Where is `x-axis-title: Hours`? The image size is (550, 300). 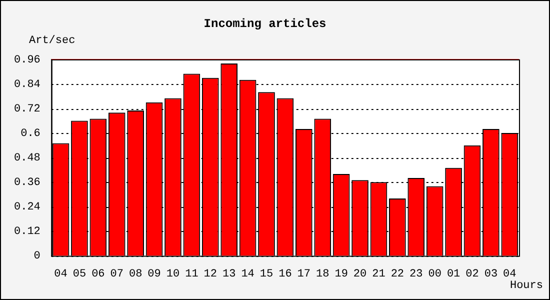
x-axis-title: Hours is located at coordinates (526, 286).